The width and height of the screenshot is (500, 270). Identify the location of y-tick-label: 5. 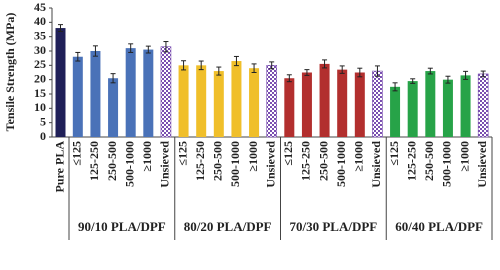
(43, 121).